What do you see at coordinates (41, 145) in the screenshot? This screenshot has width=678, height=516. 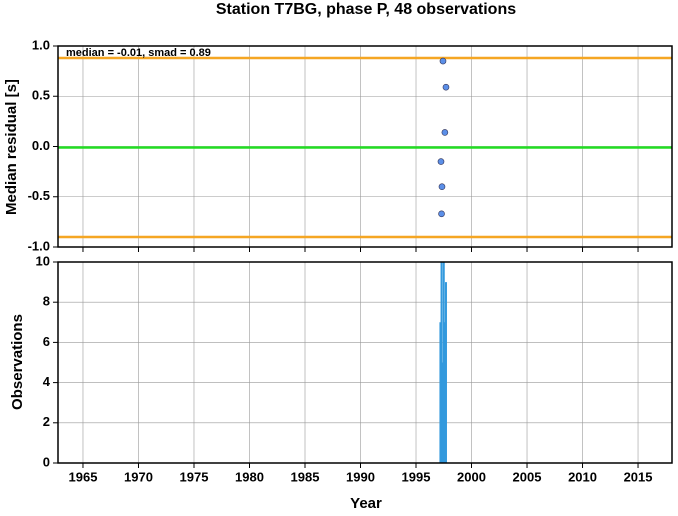 I see `y-tick-label: 0.0` at bounding box center [41, 145].